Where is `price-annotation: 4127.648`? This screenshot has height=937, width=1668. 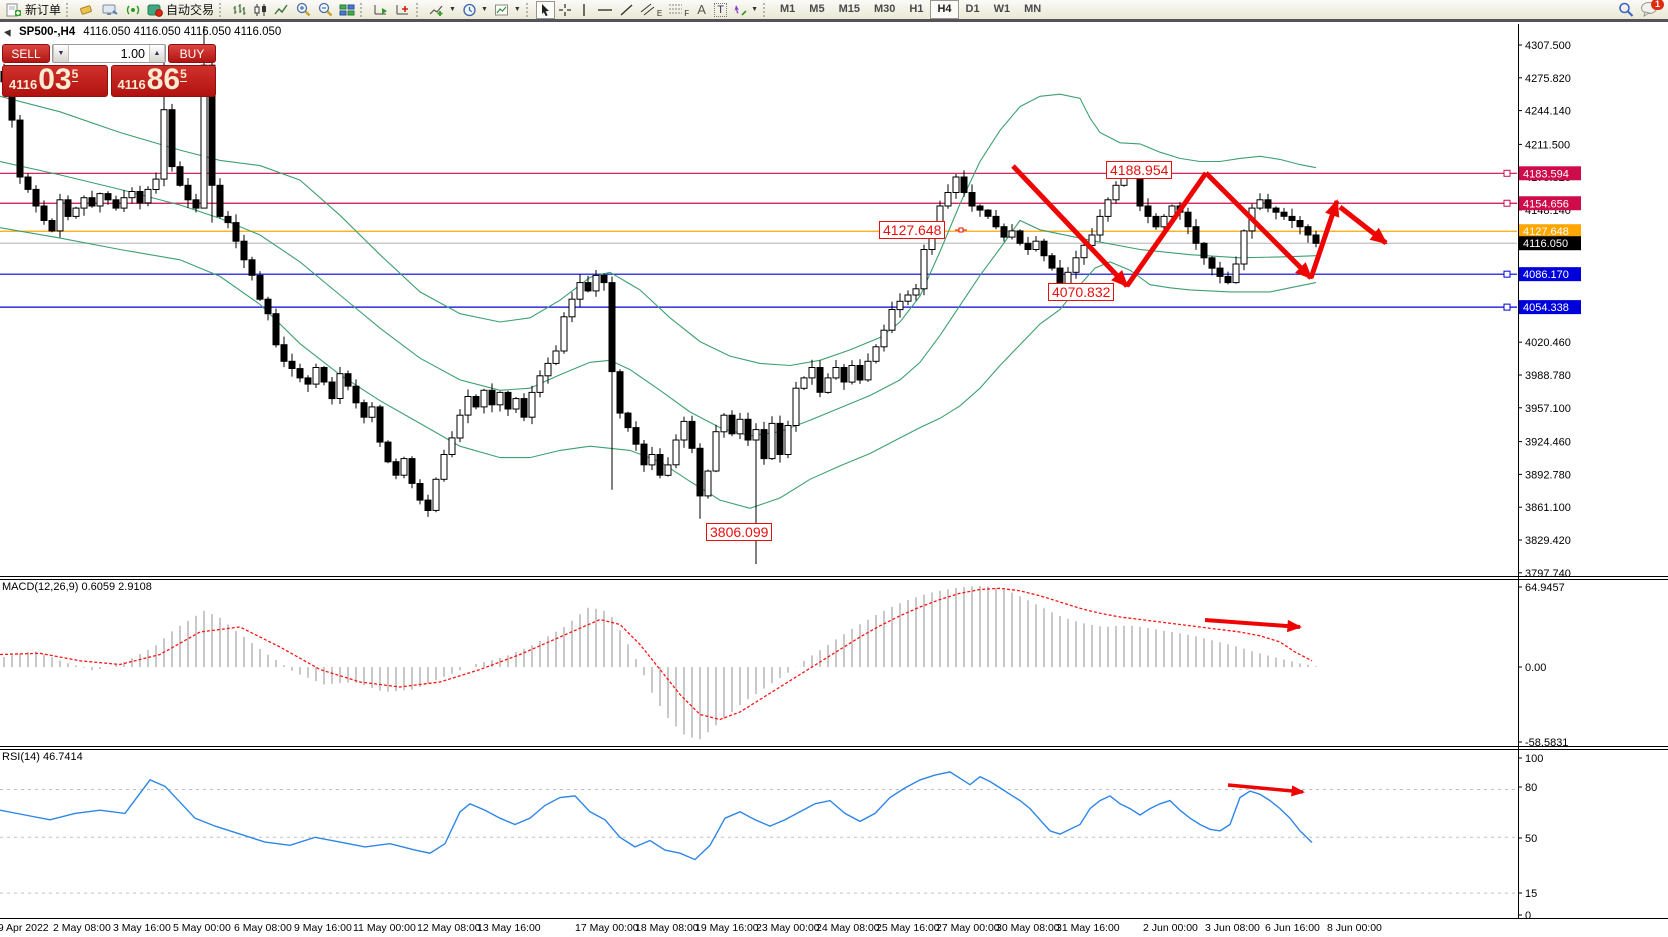
price-annotation: 4127.648 is located at coordinates (912, 230).